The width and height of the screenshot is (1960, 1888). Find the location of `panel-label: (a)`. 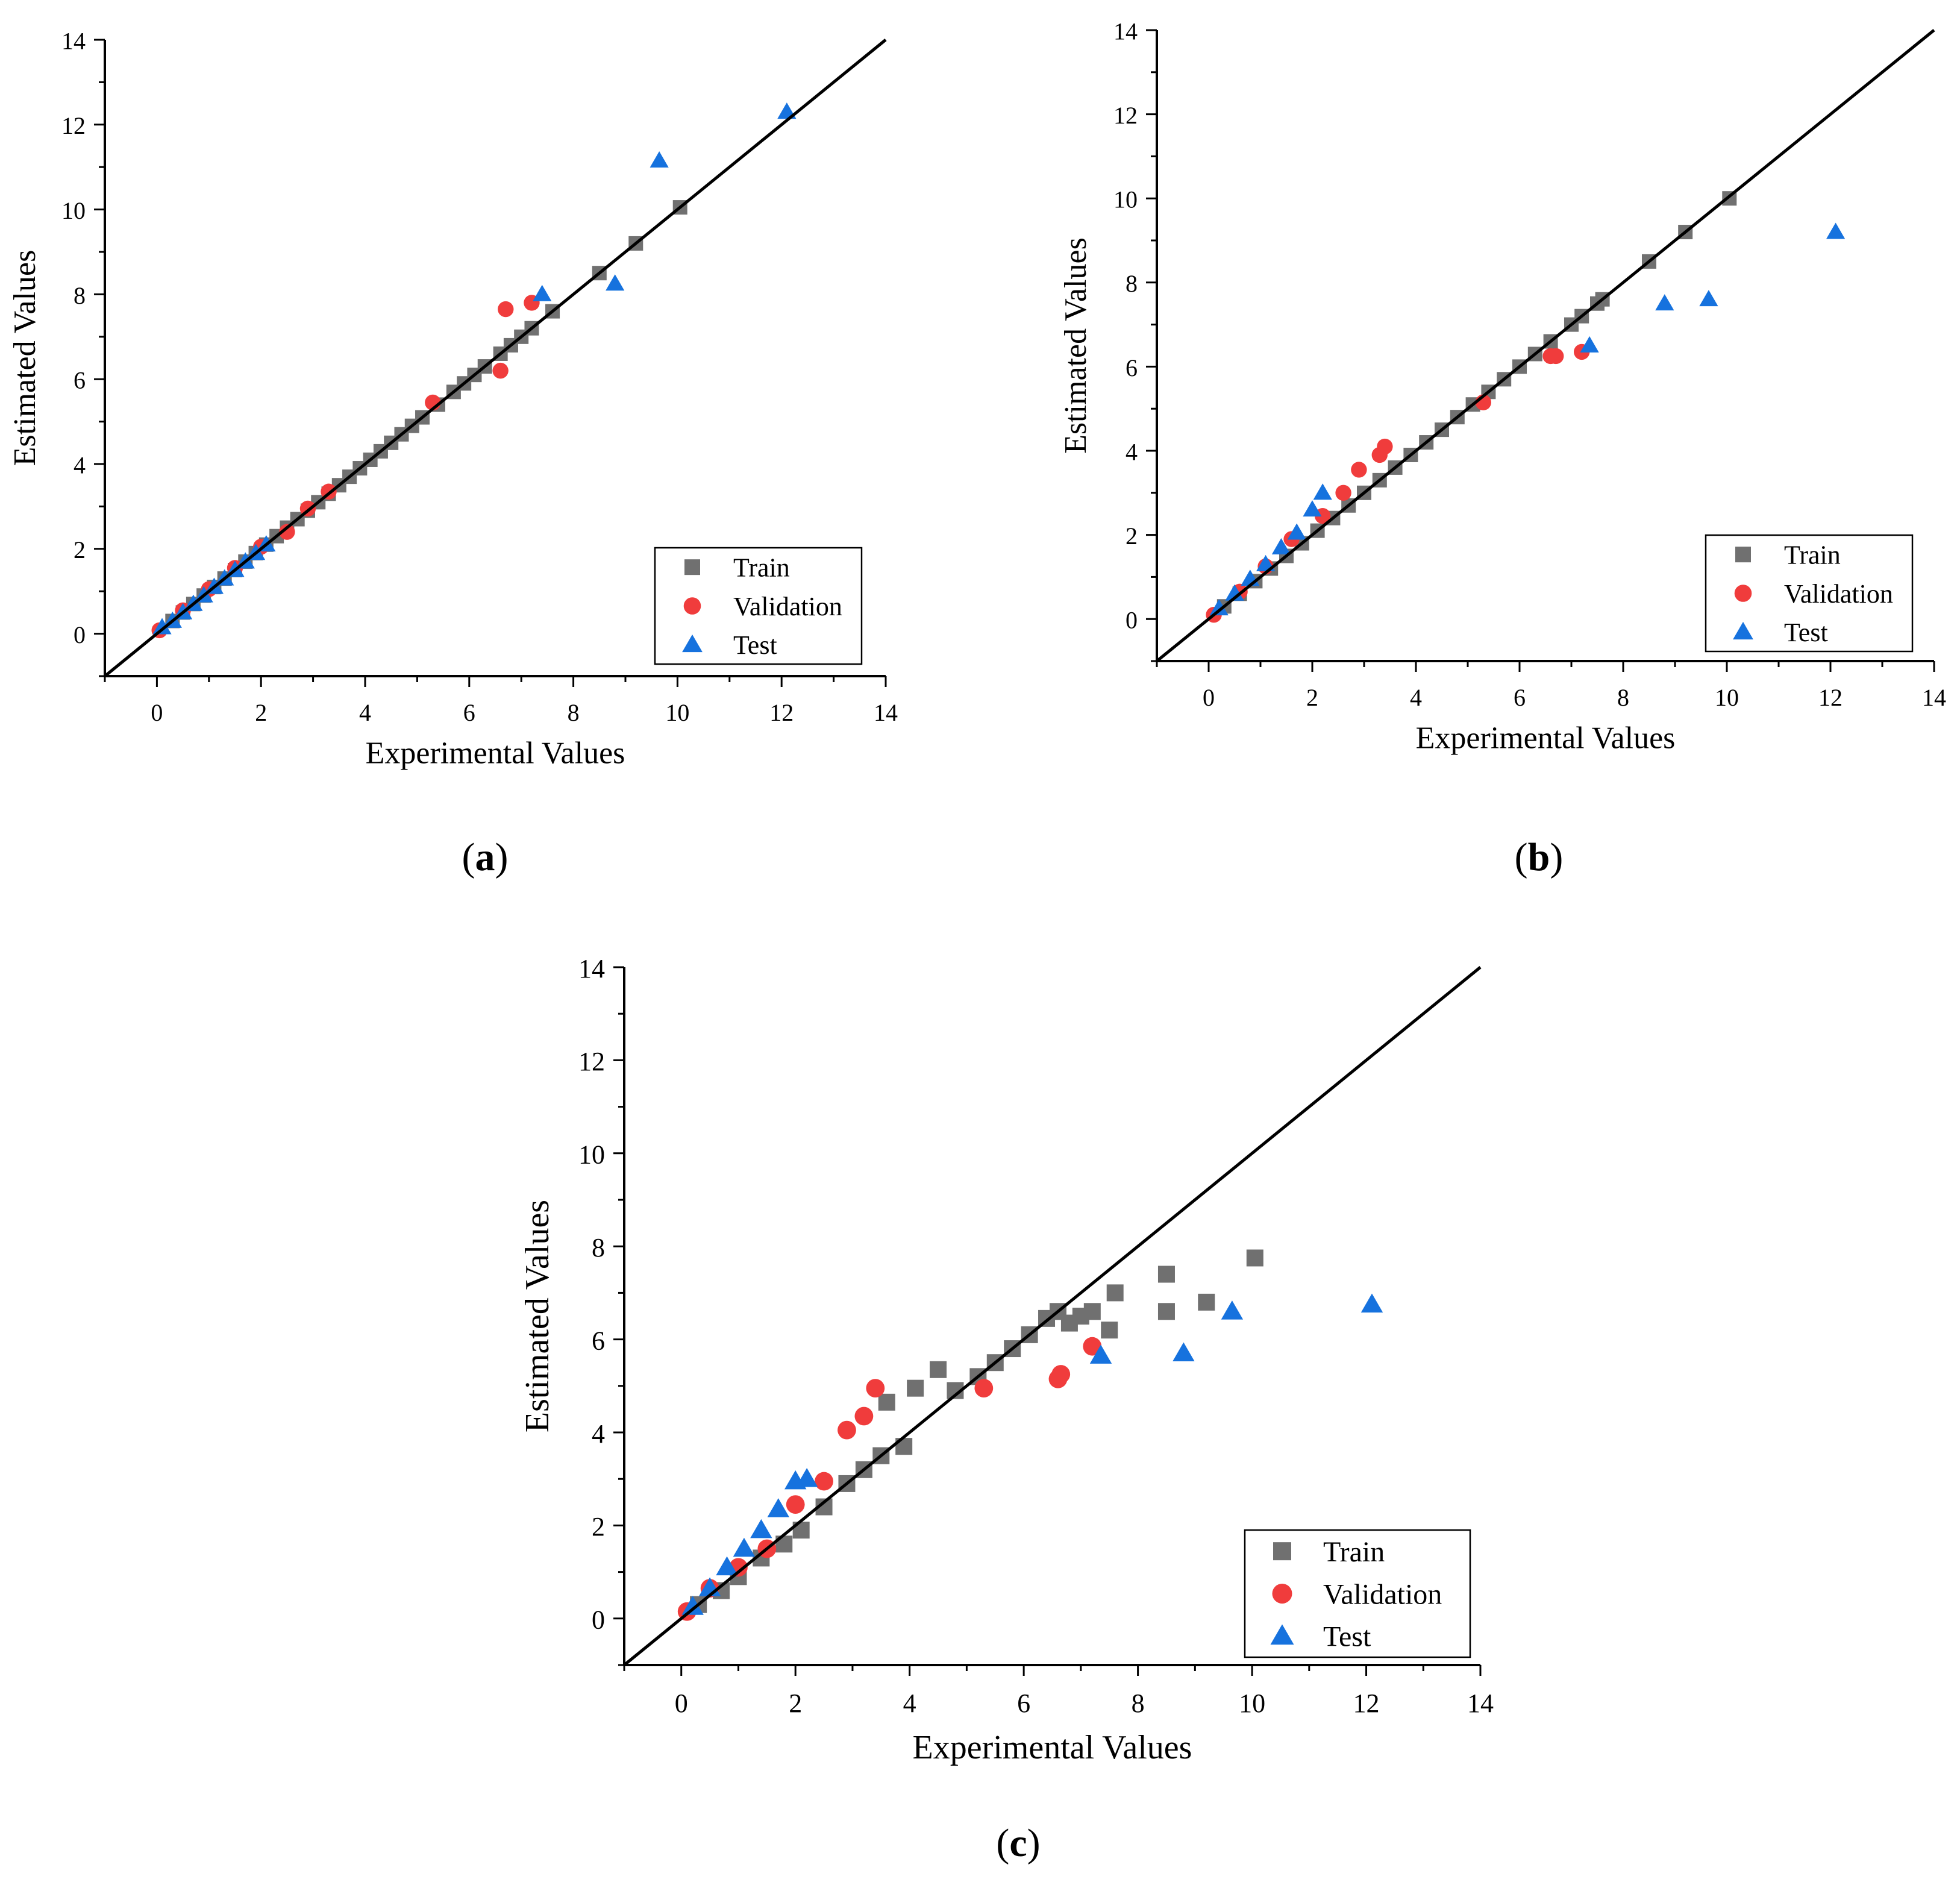

panel-label: (a) is located at coordinates (485, 857).